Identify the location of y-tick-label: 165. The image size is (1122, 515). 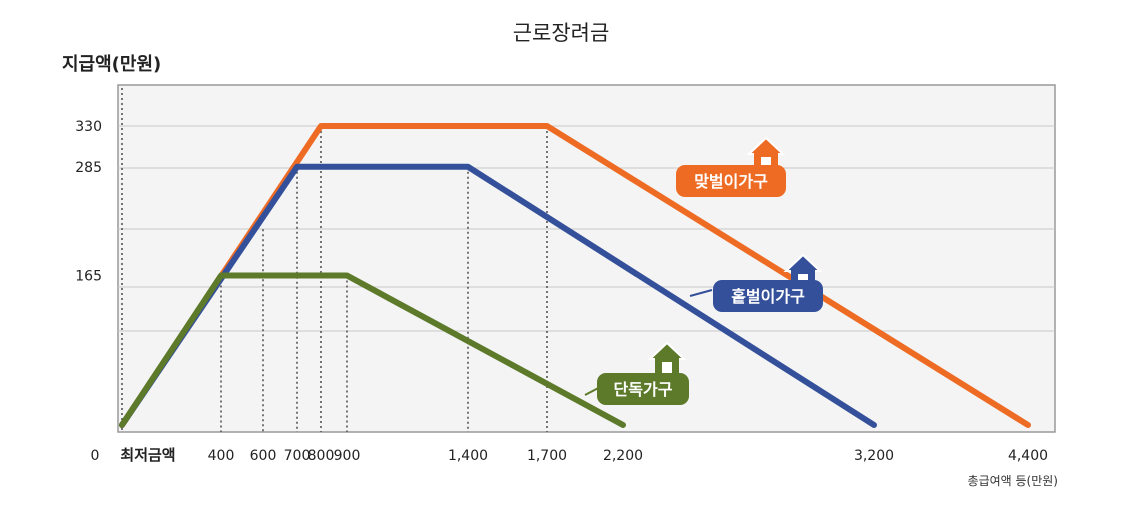
(88, 277).